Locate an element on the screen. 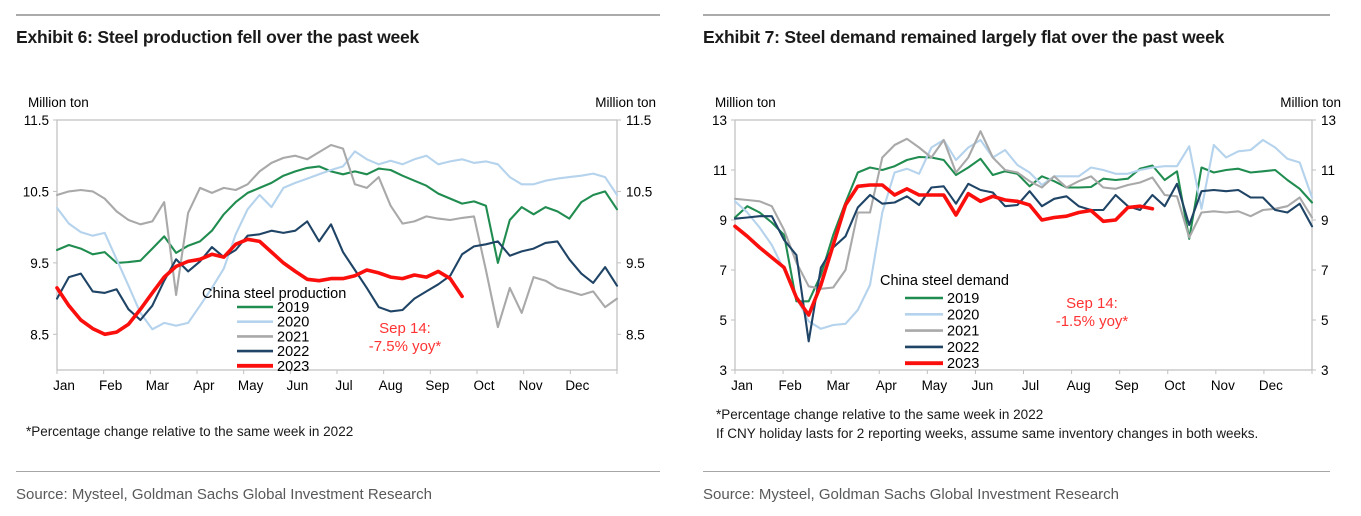 This screenshot has width=1361, height=516. series-line-2020 is located at coordinates (337, 240).